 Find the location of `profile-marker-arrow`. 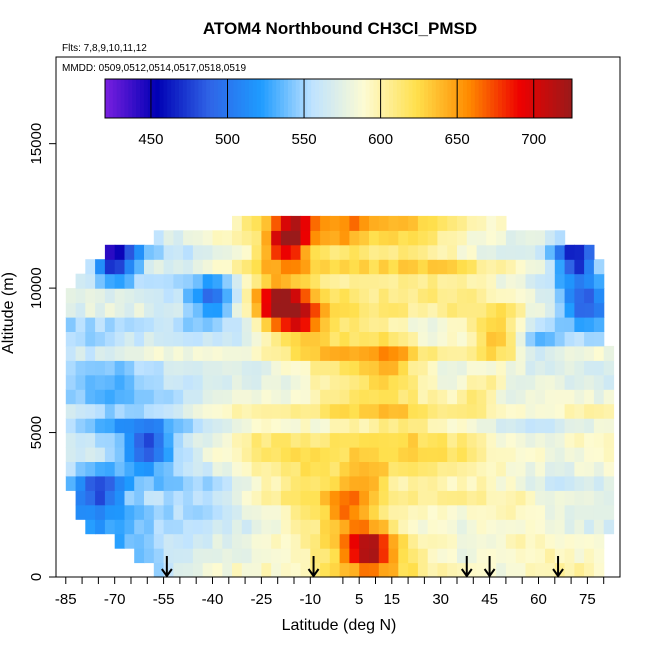

profile-marker-arrow is located at coordinates (313, 567).